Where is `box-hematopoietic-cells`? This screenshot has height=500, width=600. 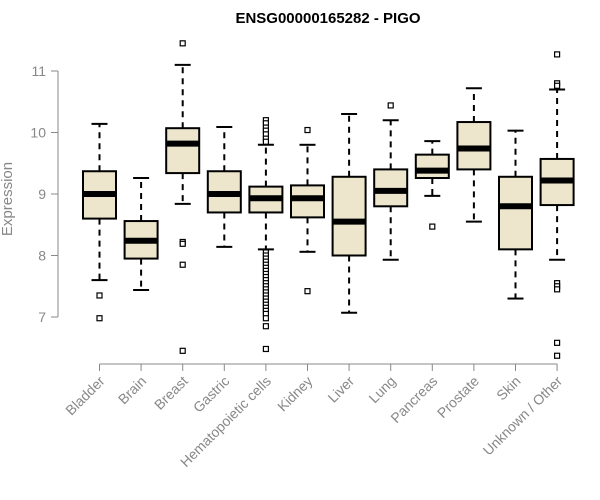 box-hematopoietic-cells is located at coordinates (266, 235).